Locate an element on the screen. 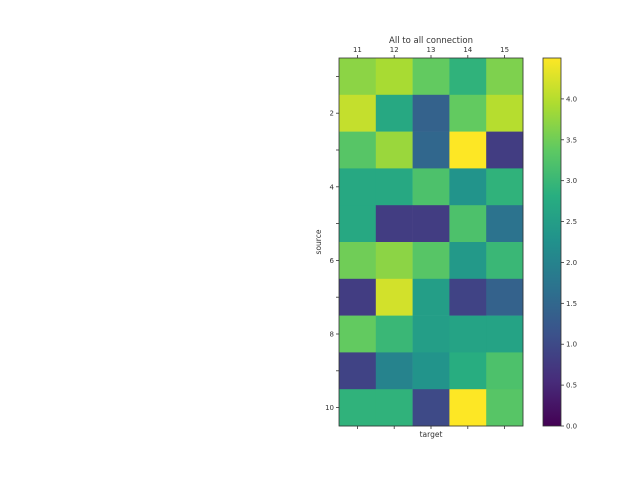 The image size is (640, 480). colorbar-tick-label: 2.0 is located at coordinates (571, 263).